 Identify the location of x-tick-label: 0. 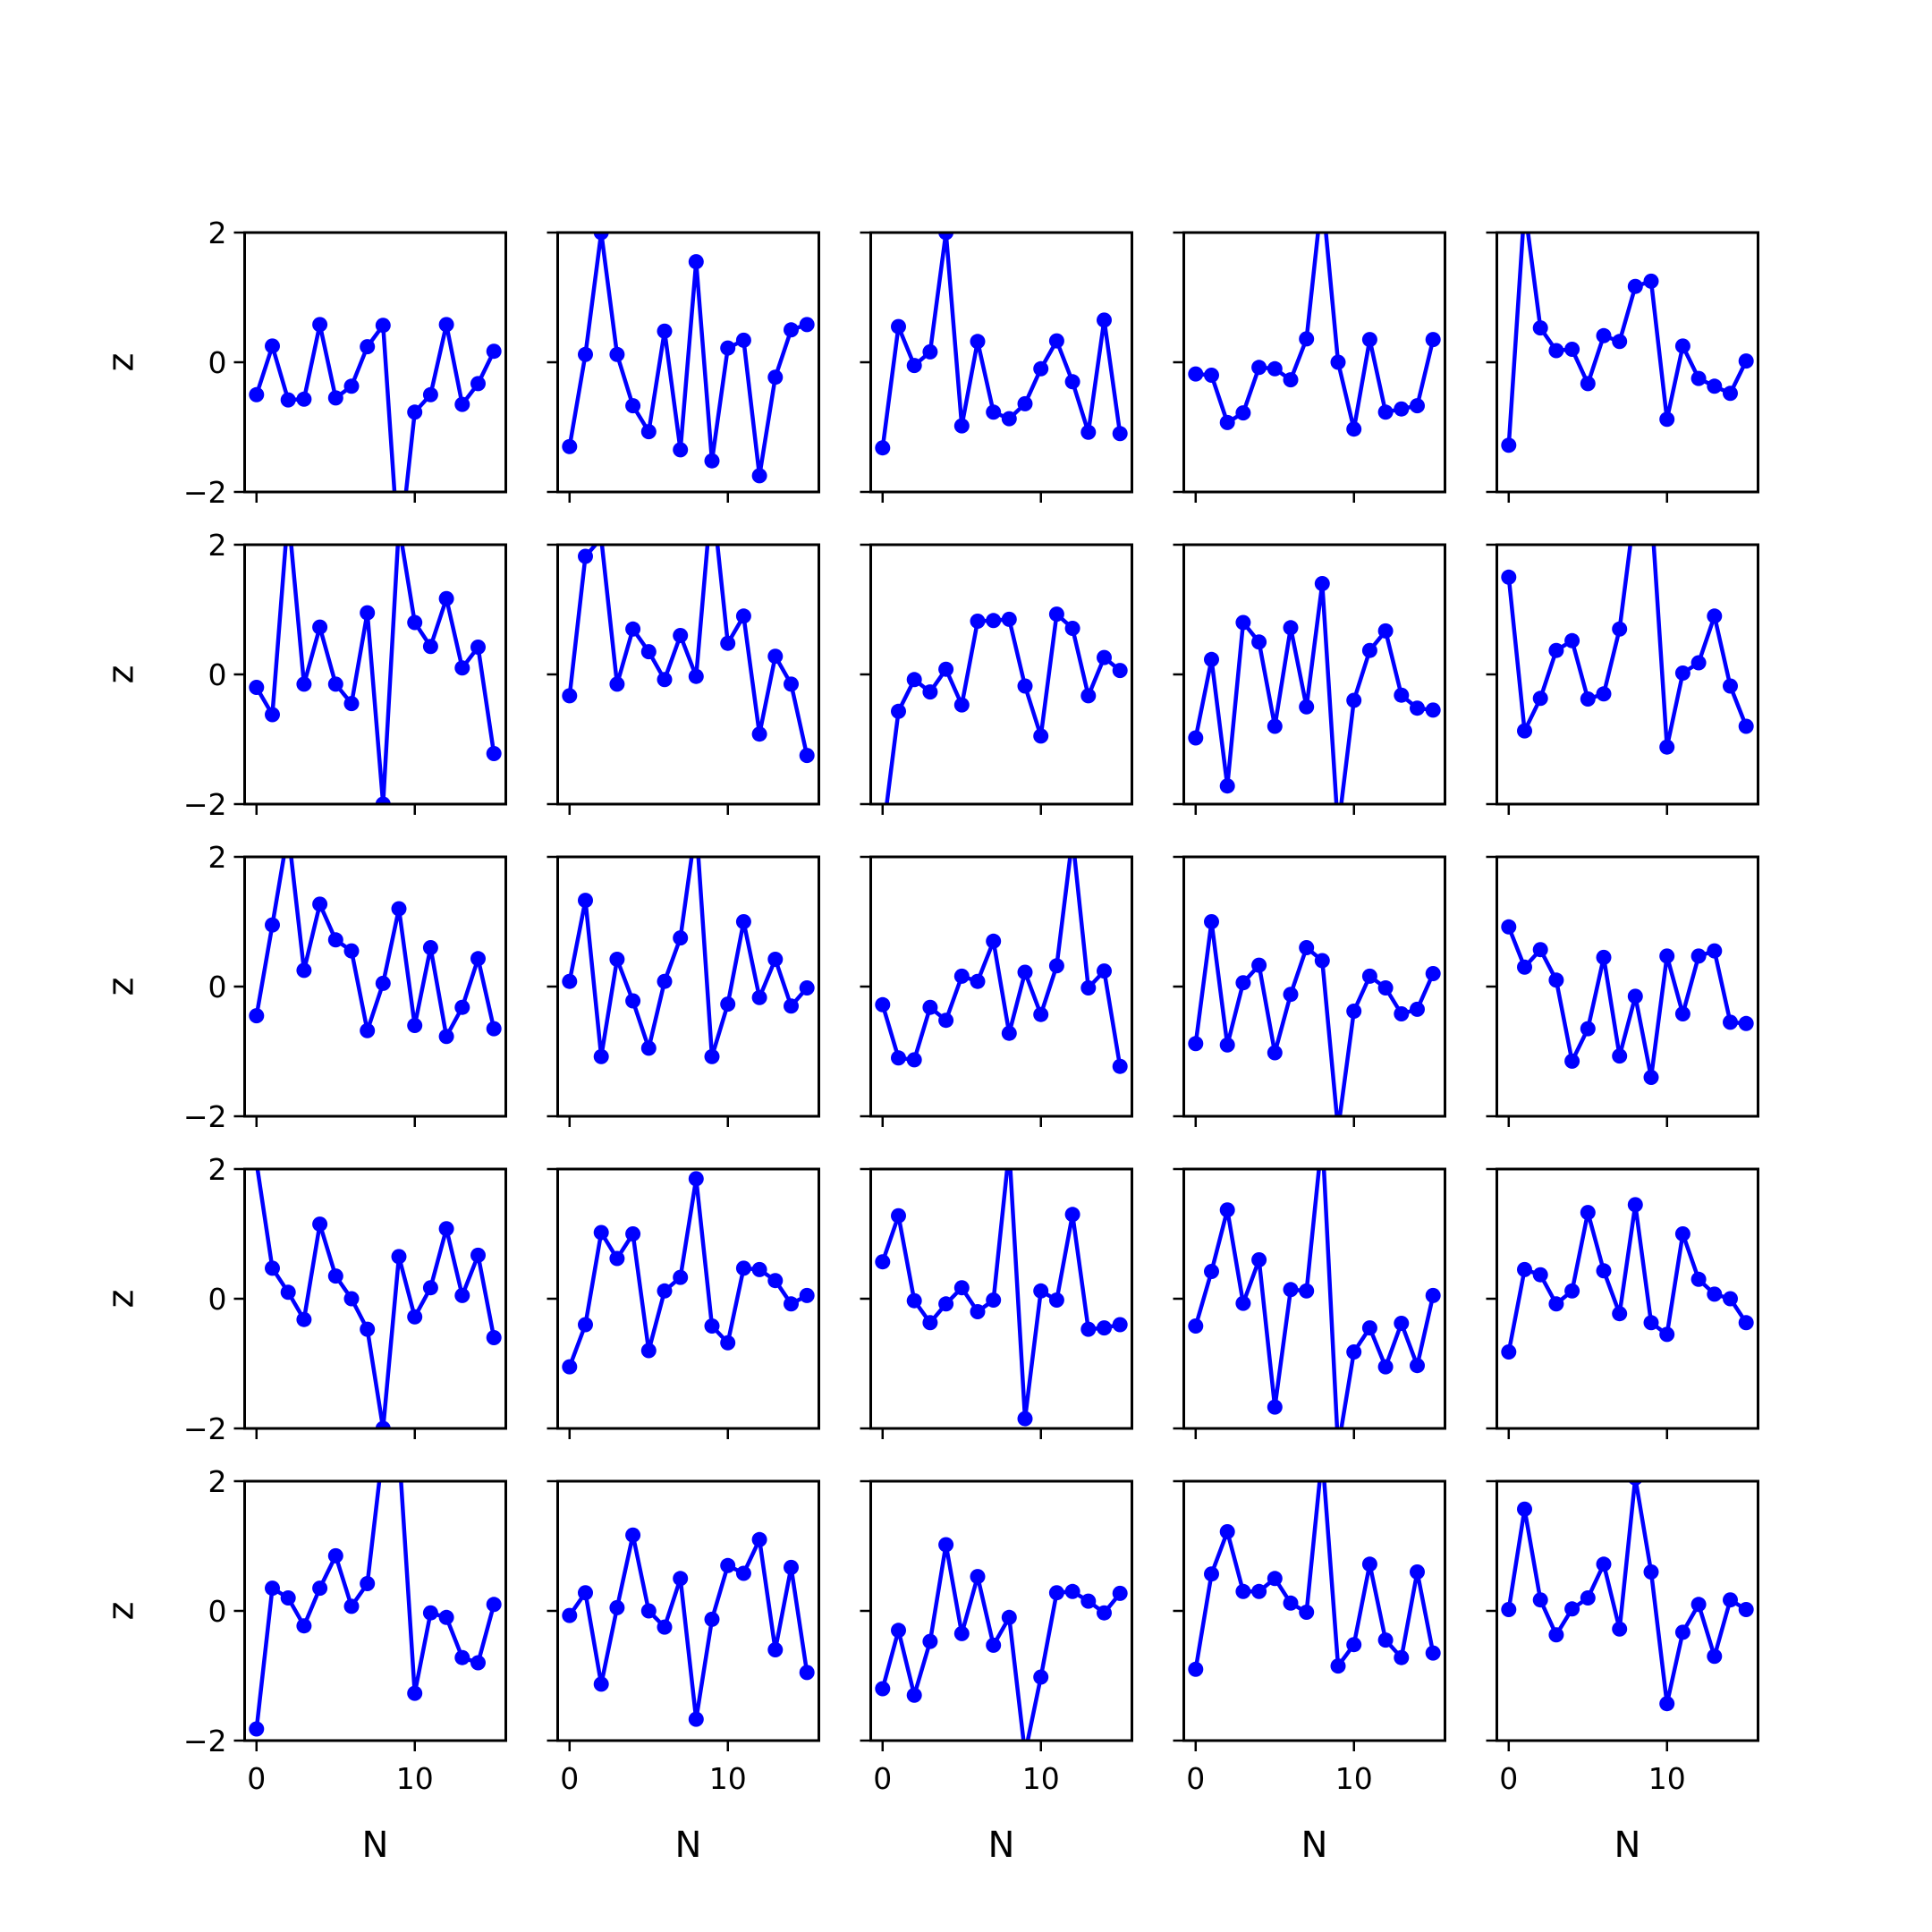
(1508, 1778).